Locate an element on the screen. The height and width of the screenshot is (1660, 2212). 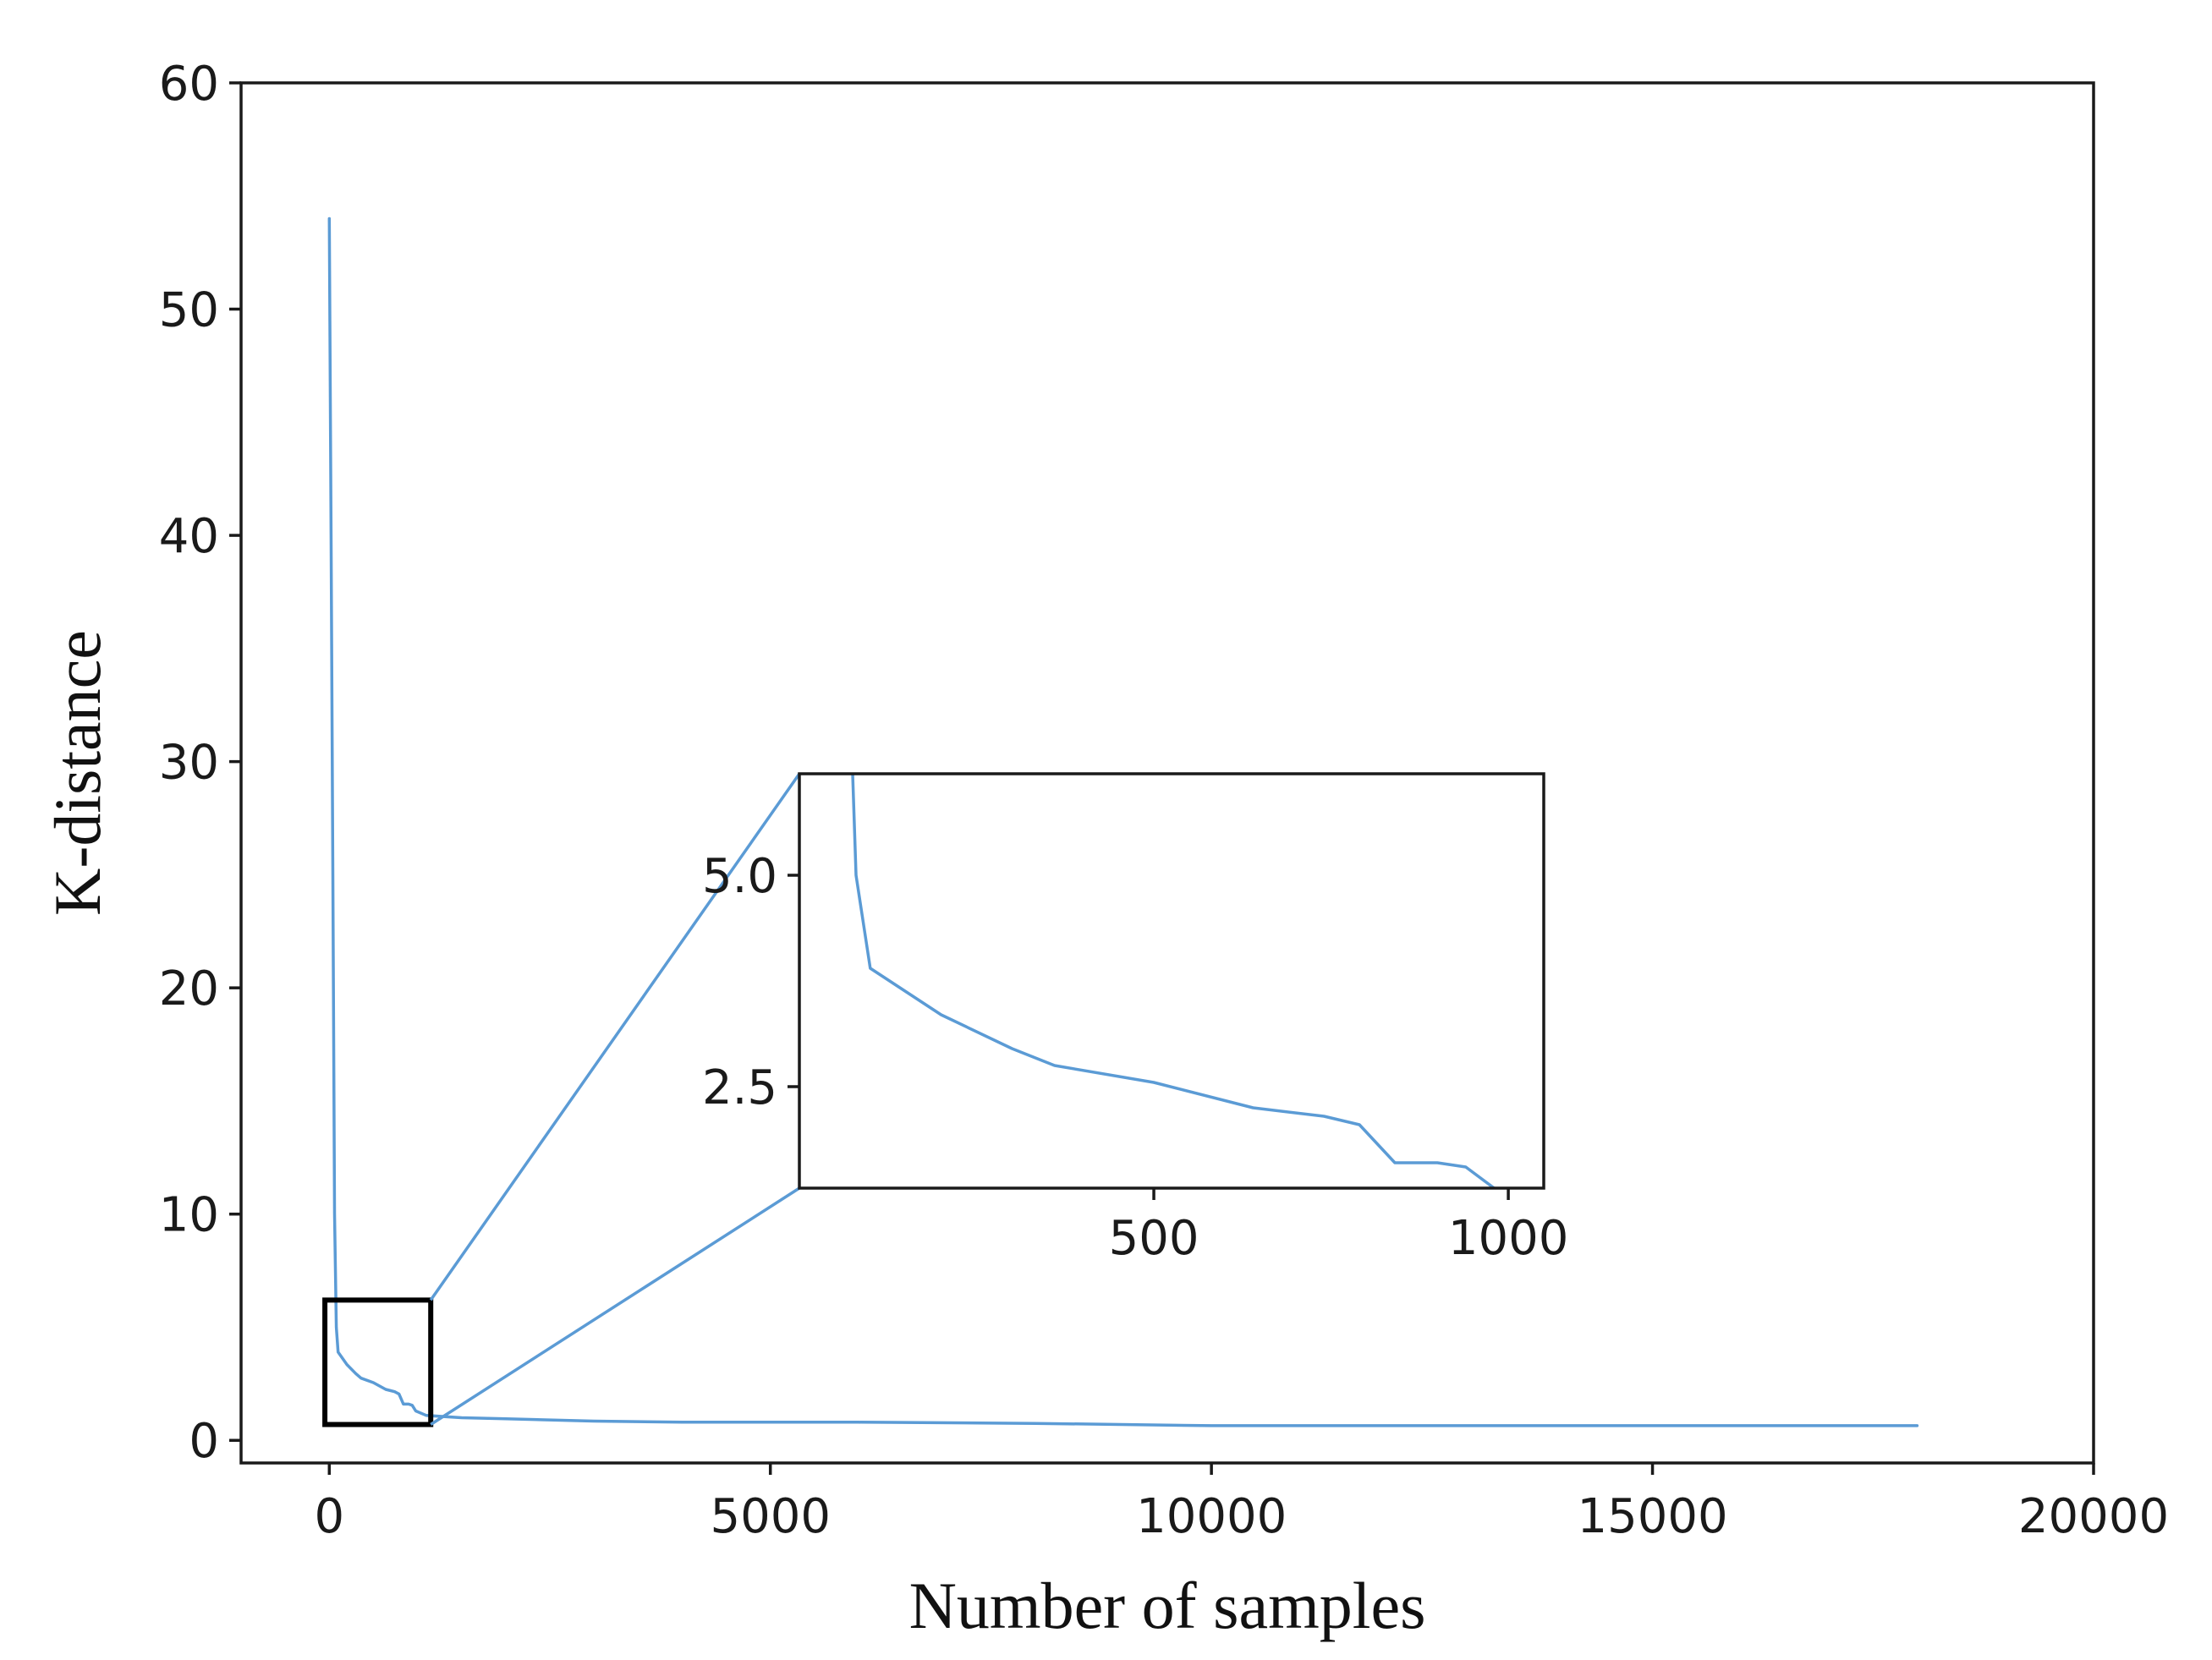
y-tick-label: 0 is located at coordinates (204, 1441).